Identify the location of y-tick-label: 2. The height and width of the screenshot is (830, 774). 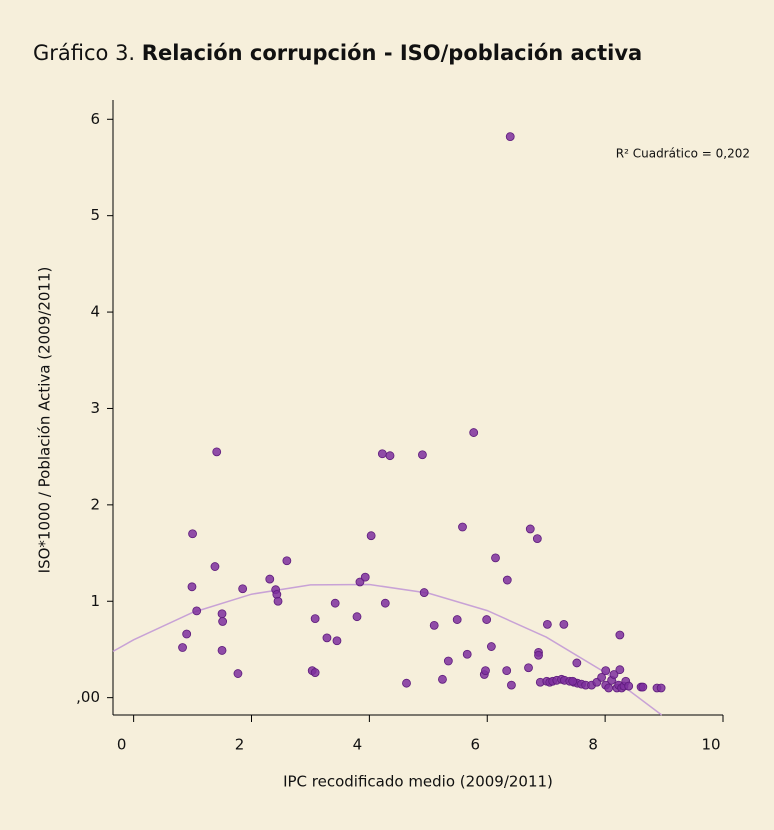
(95, 504).